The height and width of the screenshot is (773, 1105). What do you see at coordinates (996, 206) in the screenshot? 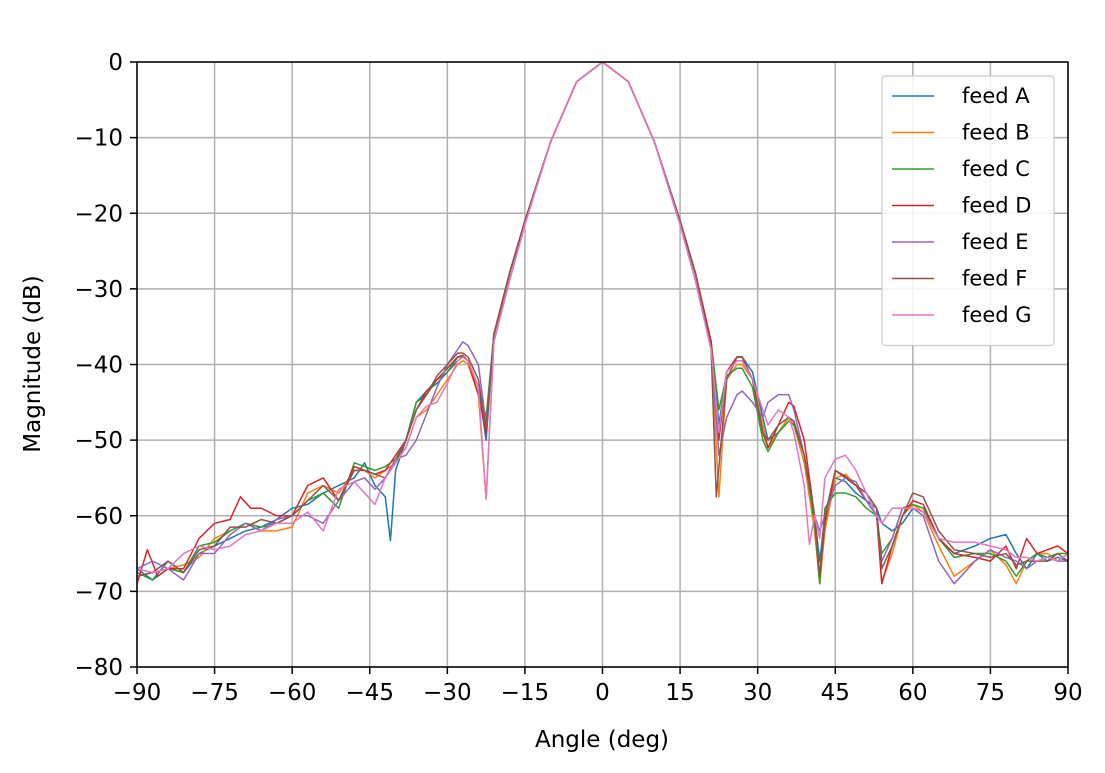
I see `legend-label: feed D` at bounding box center [996, 206].